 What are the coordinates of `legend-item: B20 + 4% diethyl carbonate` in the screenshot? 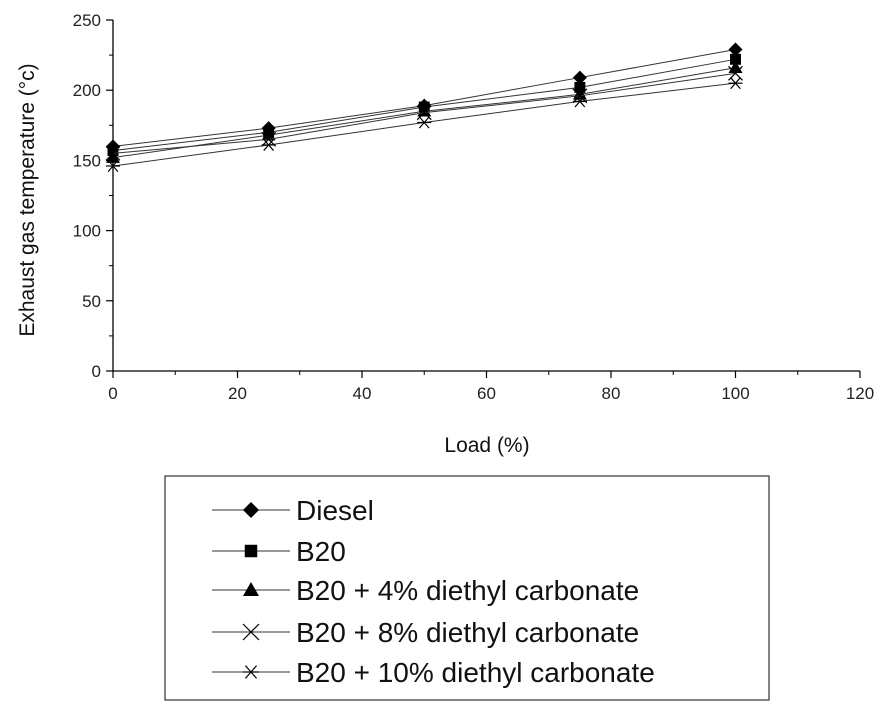 It's located at (425, 590).